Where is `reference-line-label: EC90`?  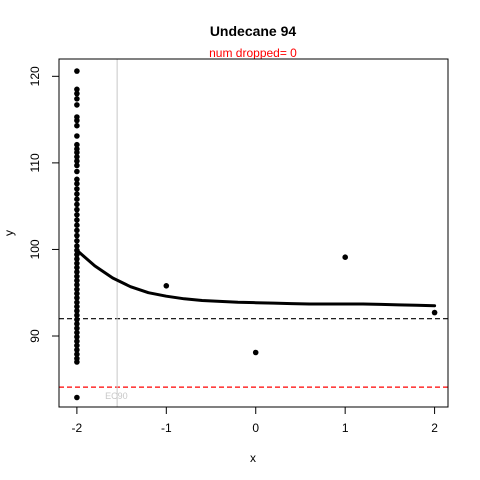 reference-line-label: EC90 is located at coordinates (116, 396).